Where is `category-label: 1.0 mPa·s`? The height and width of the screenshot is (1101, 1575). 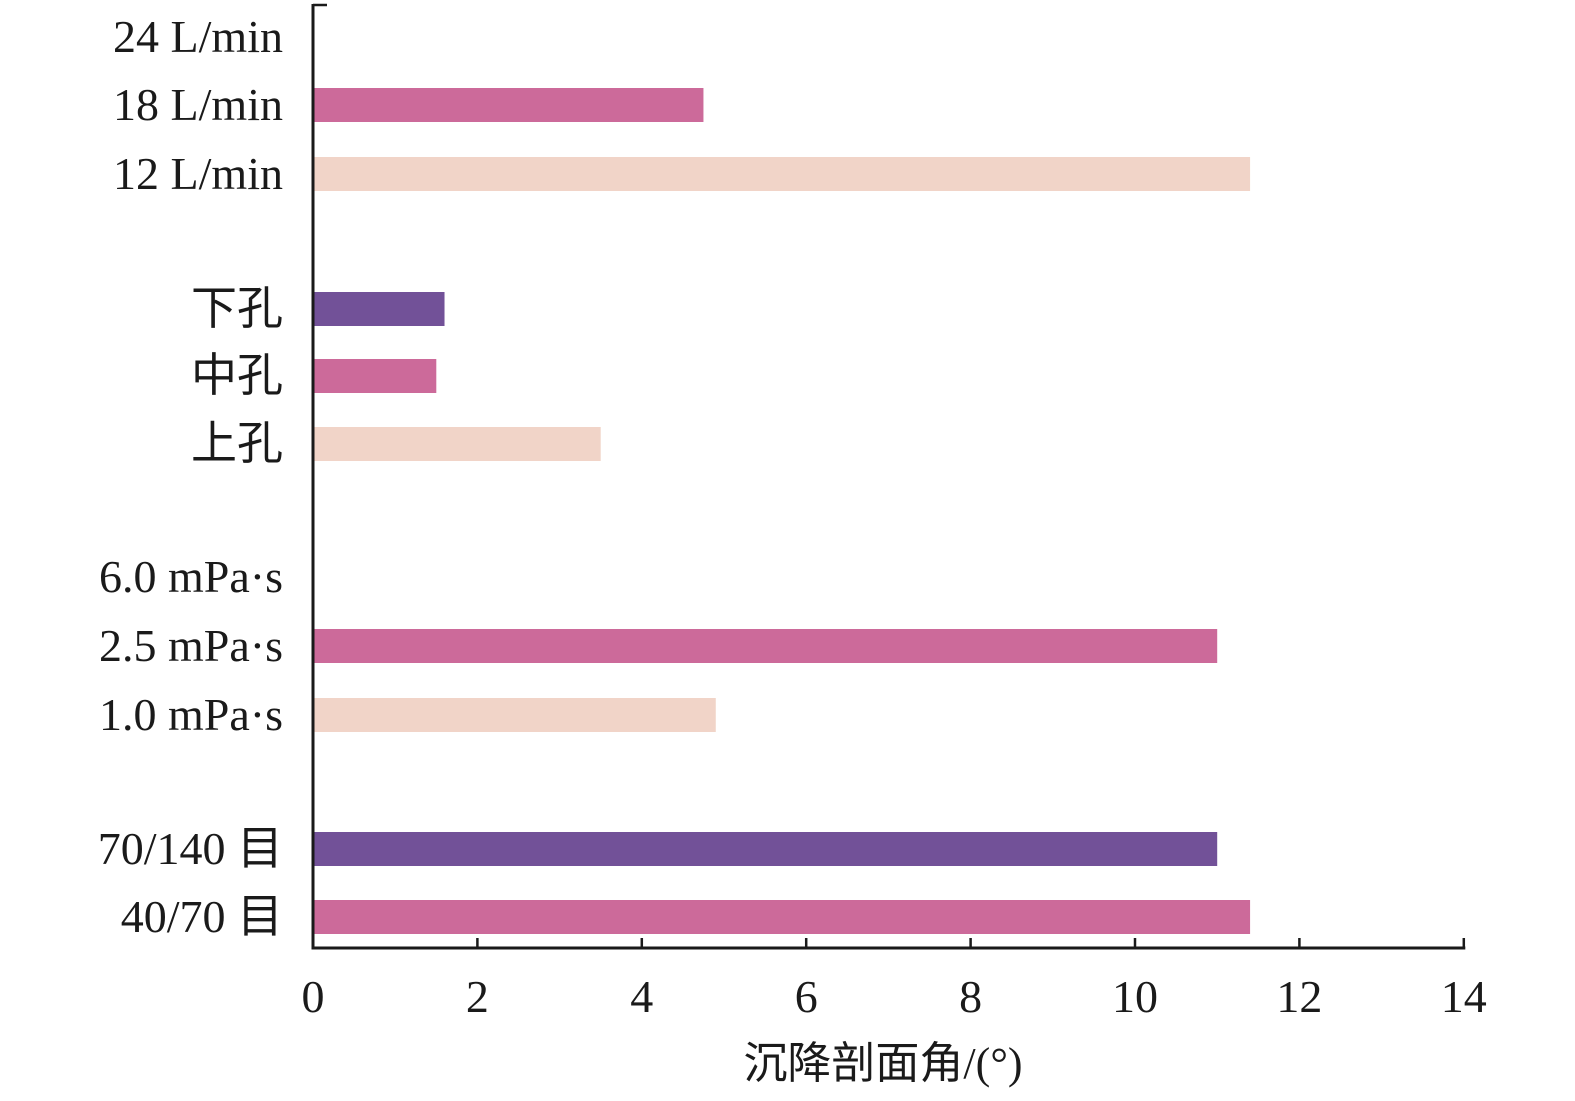 category-label: 1.0 mPa·s is located at coordinates (191, 714).